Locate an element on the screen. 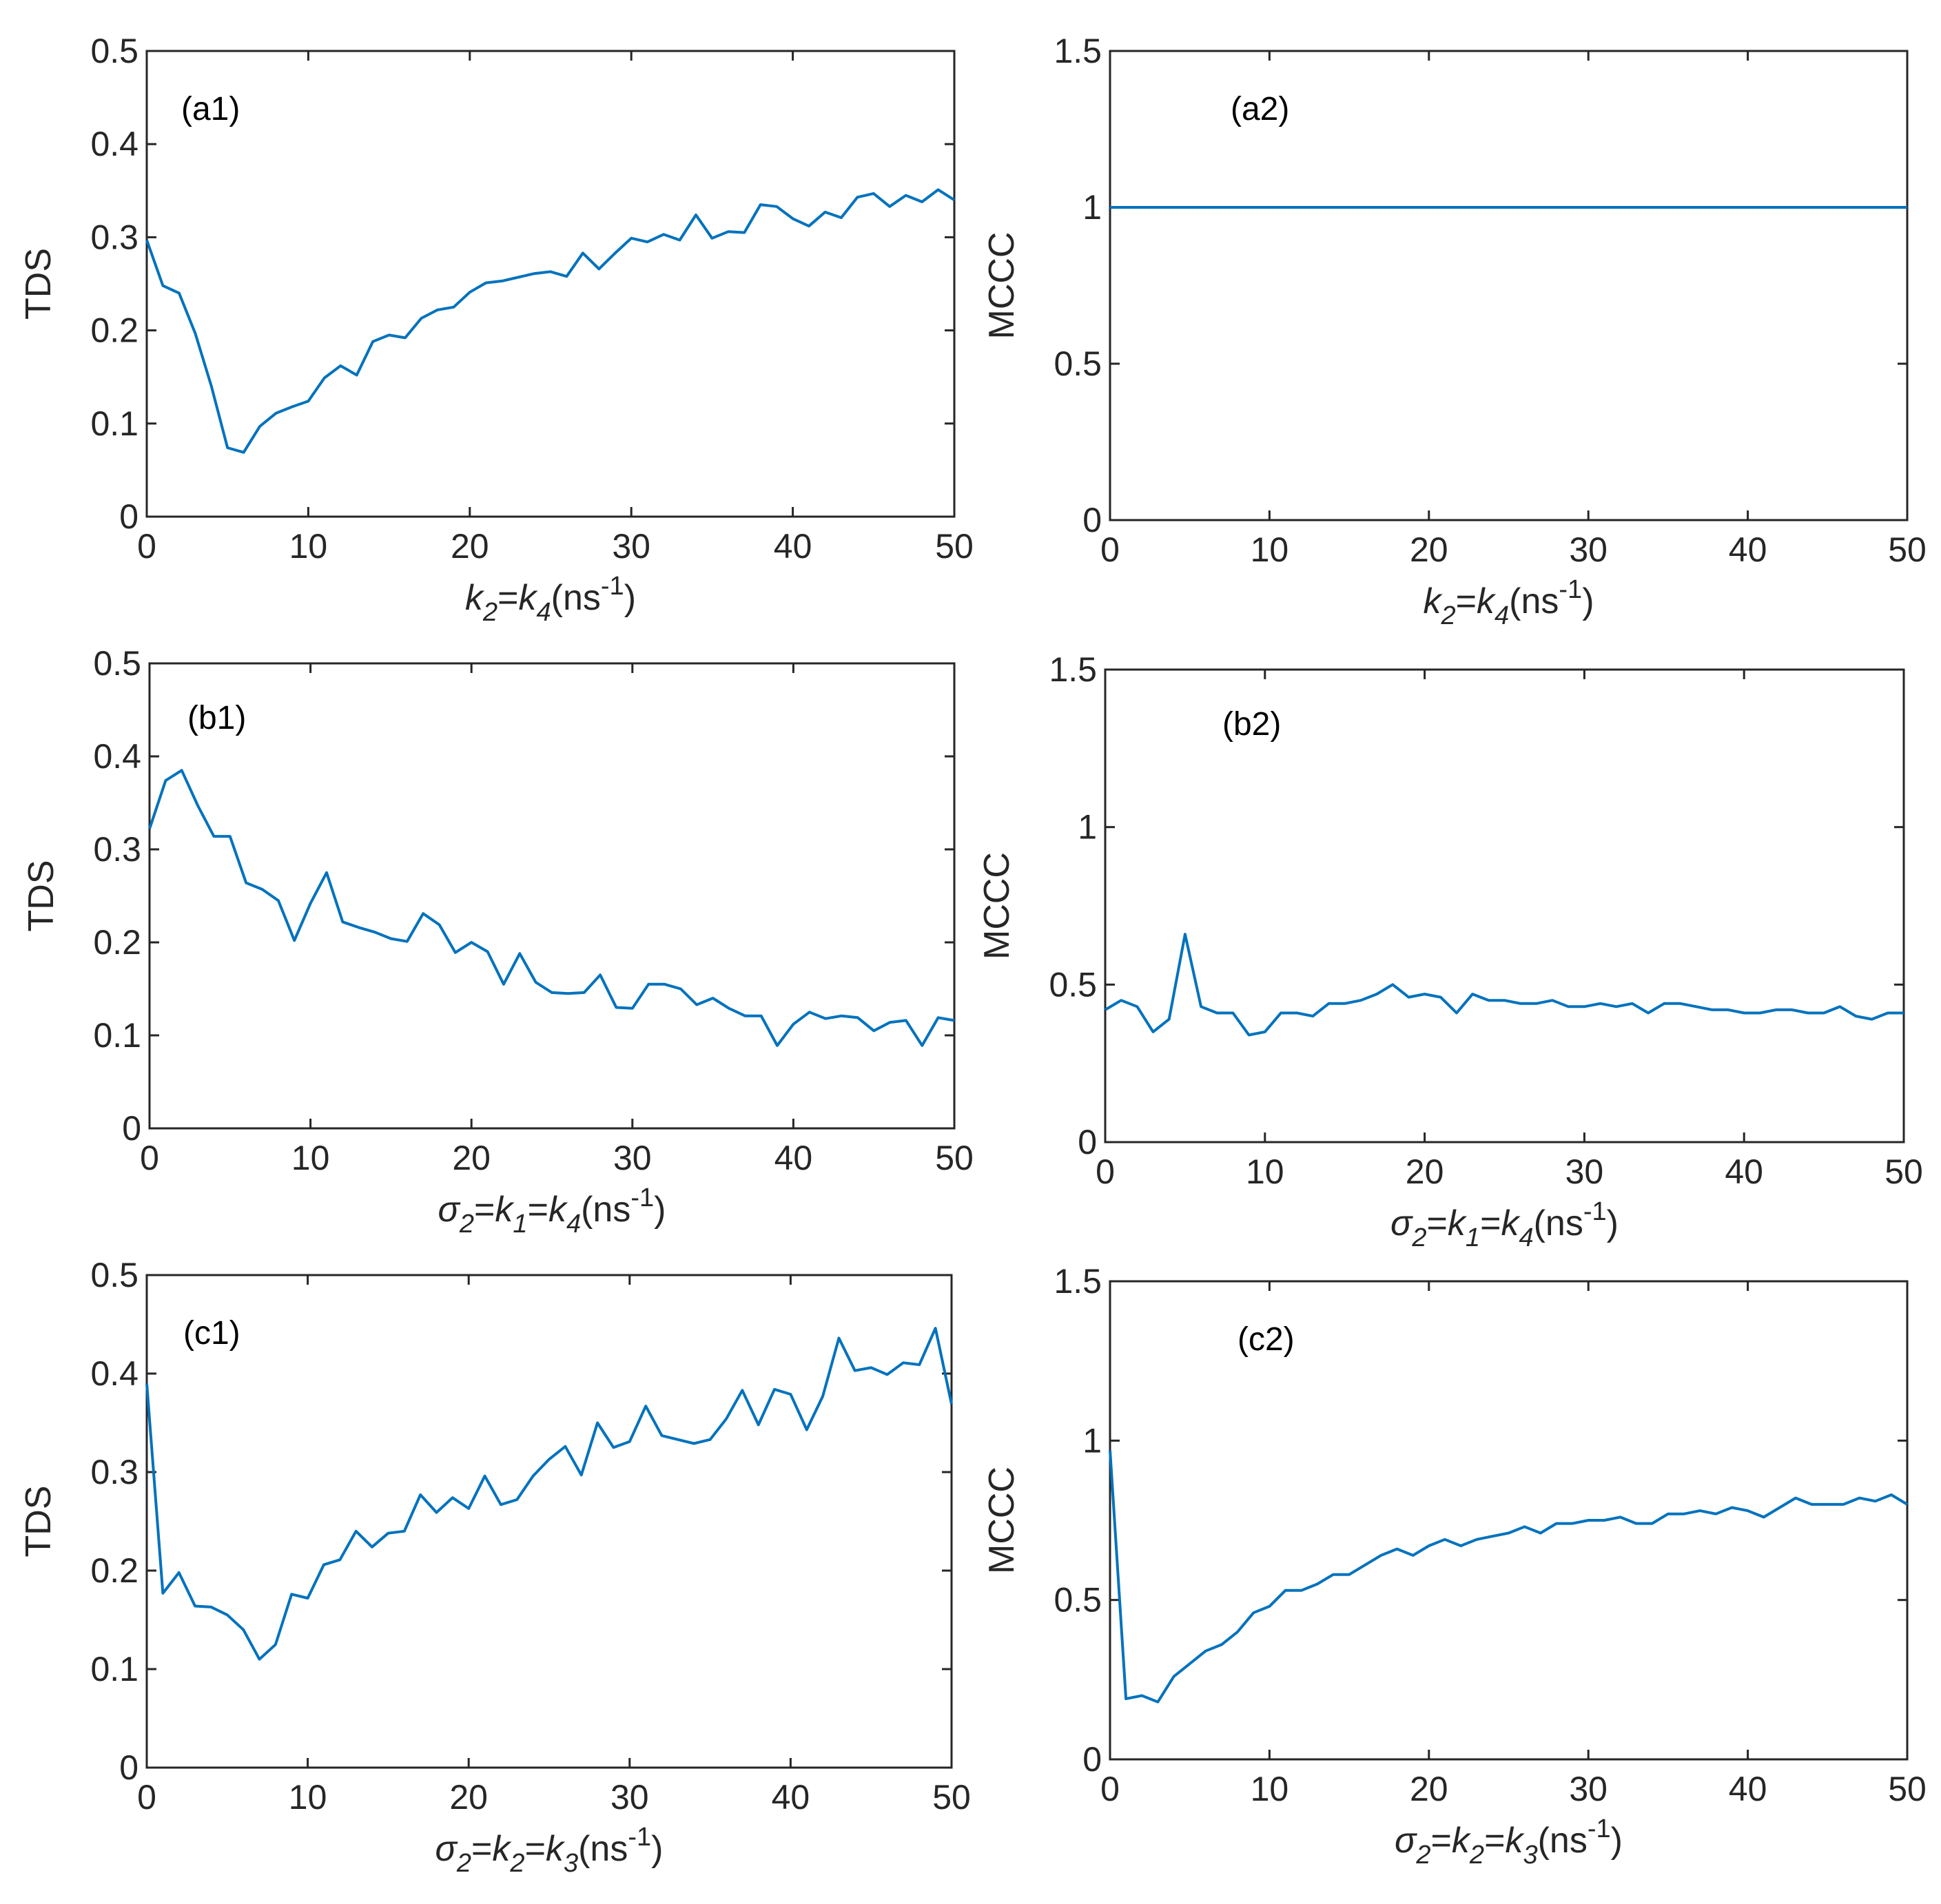 The height and width of the screenshot is (1904, 1941). x-axis-label: σ2=k1=k4(ns-1) is located at coordinates (1505, 1224).